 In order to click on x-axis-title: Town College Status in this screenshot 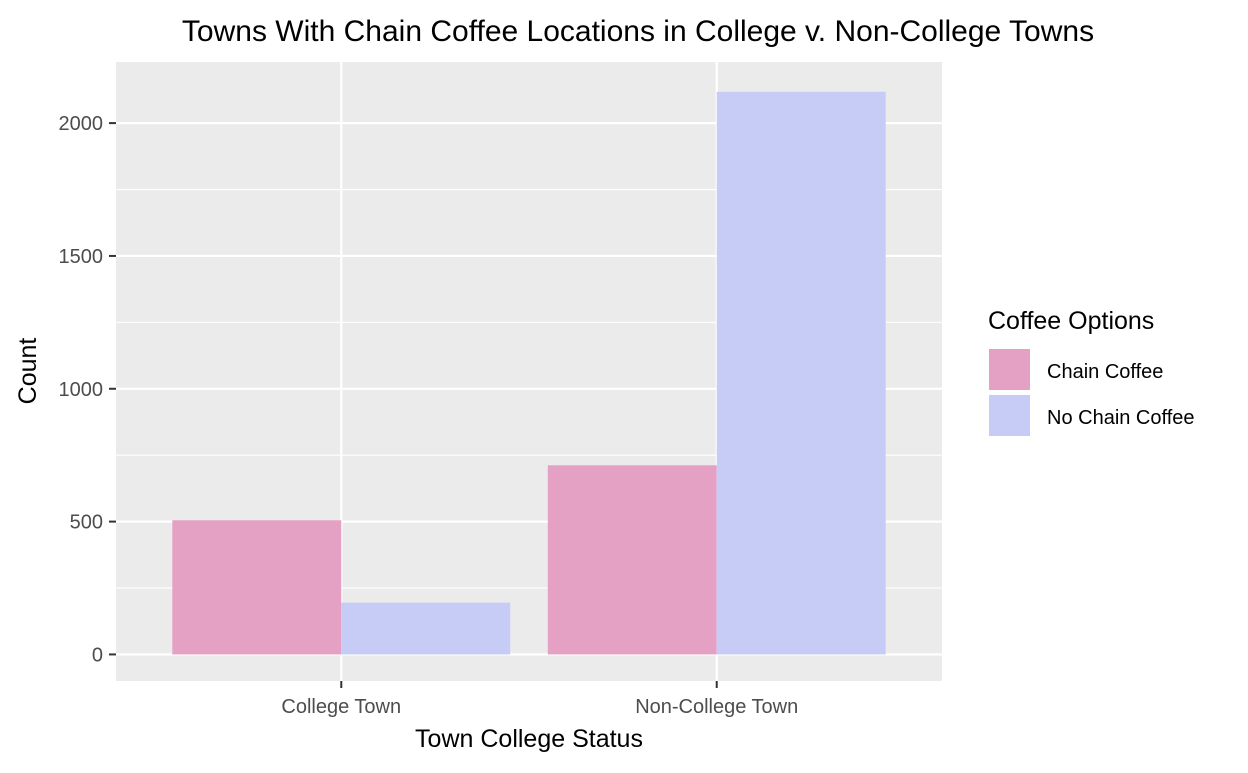, I will do `click(529, 739)`.